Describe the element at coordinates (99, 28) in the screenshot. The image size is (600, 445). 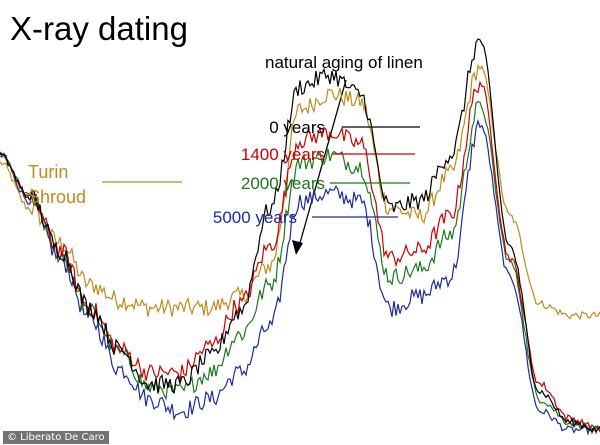
I see `chart-title: X-ray dating` at that location.